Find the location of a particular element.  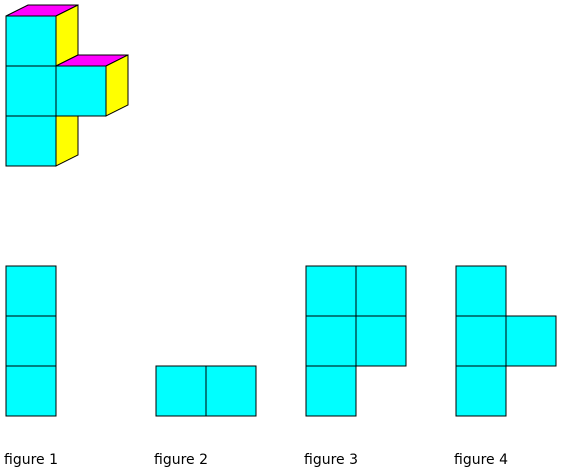

figure-3-view is located at coordinates (356, 341).